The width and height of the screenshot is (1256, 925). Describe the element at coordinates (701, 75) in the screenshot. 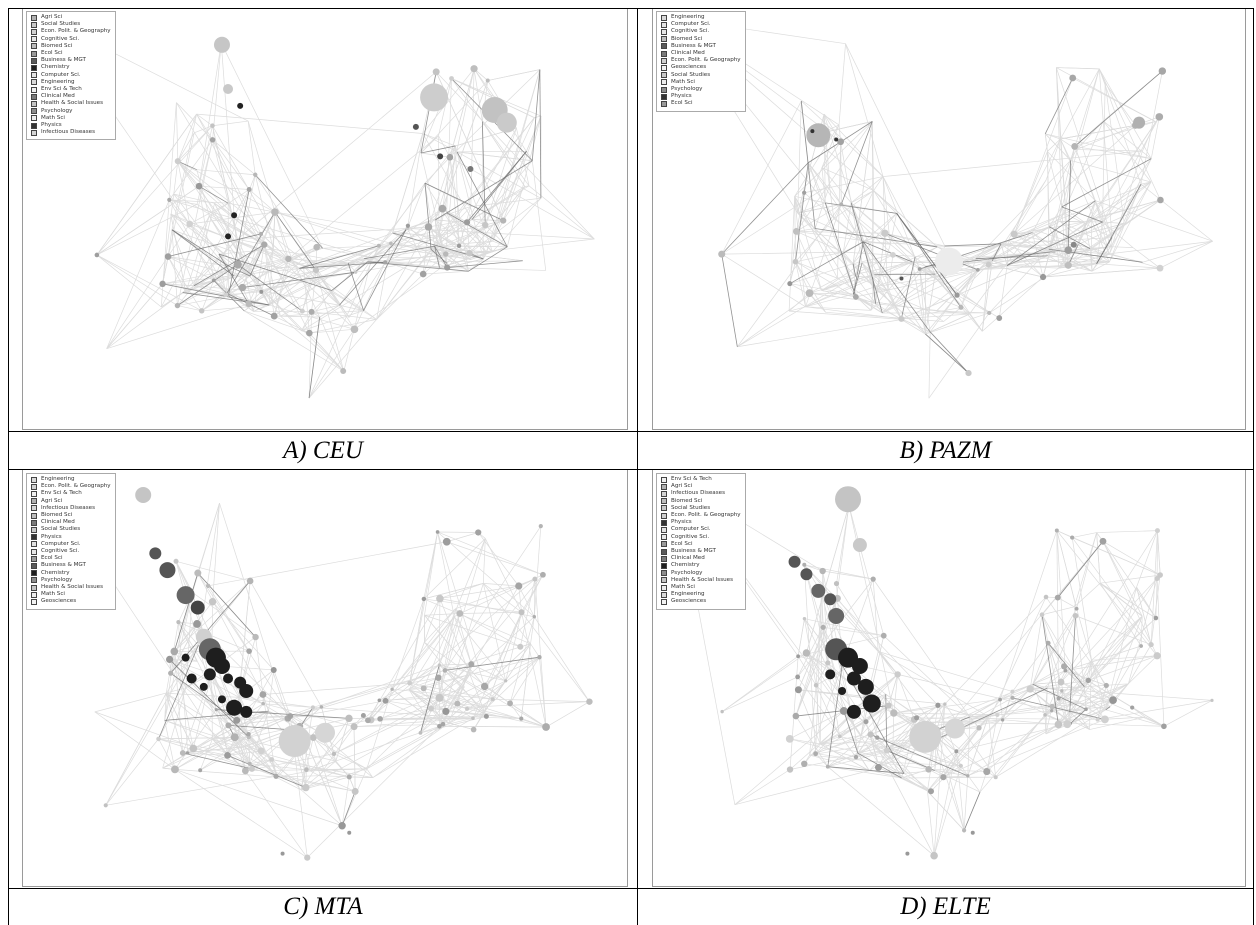

I see `legend-entry: Social Studies` at that location.